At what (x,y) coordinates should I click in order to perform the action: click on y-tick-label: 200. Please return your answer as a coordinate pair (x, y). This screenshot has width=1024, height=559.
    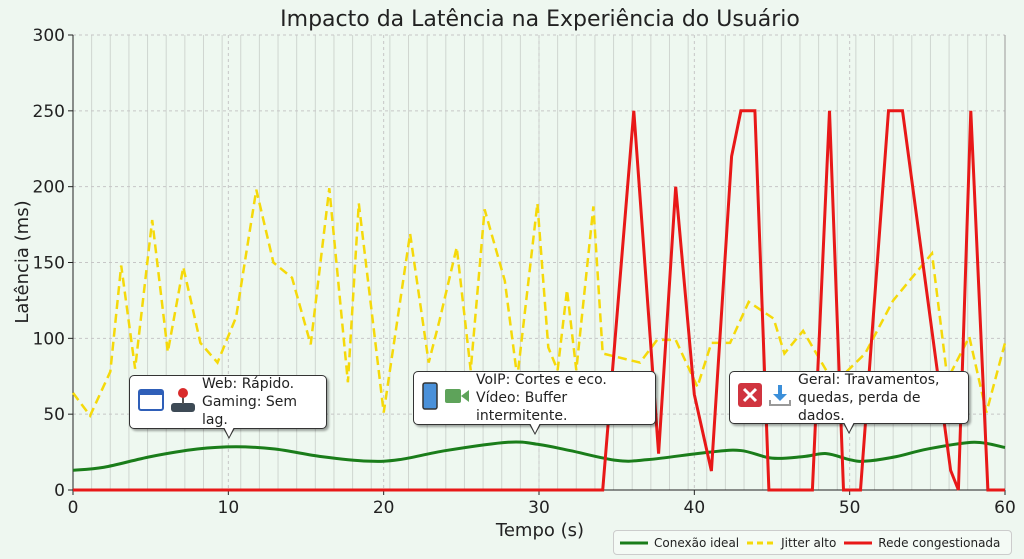
    Looking at the image, I should click on (49, 188).